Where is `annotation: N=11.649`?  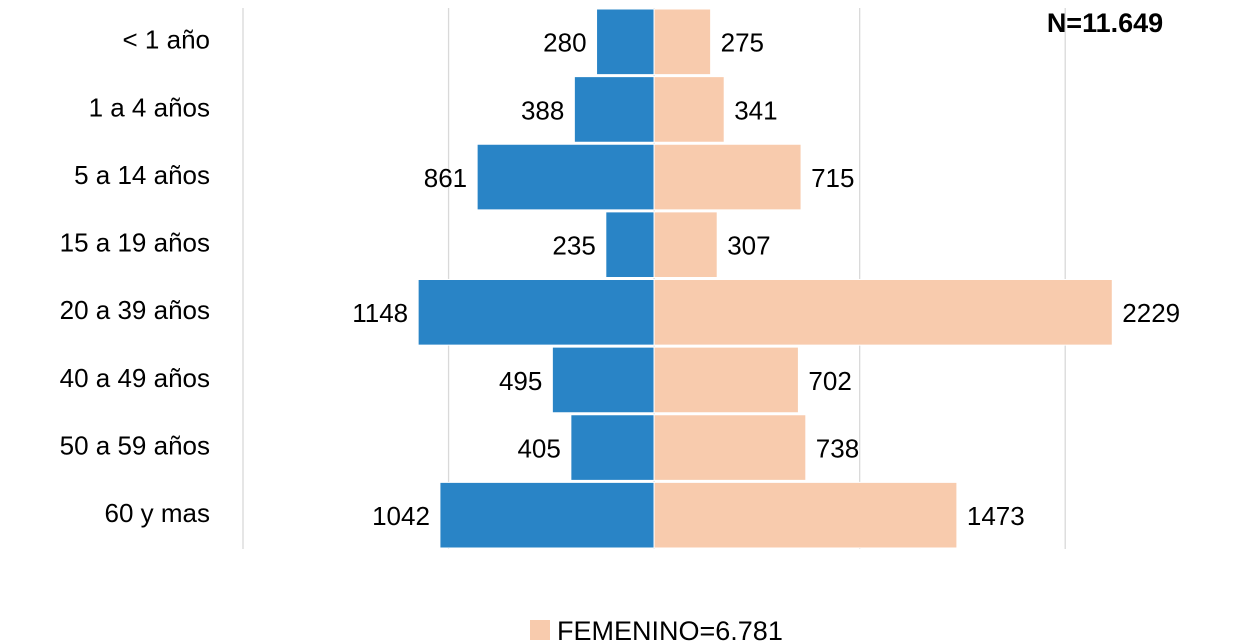
annotation: N=11.649 is located at coordinates (1105, 23).